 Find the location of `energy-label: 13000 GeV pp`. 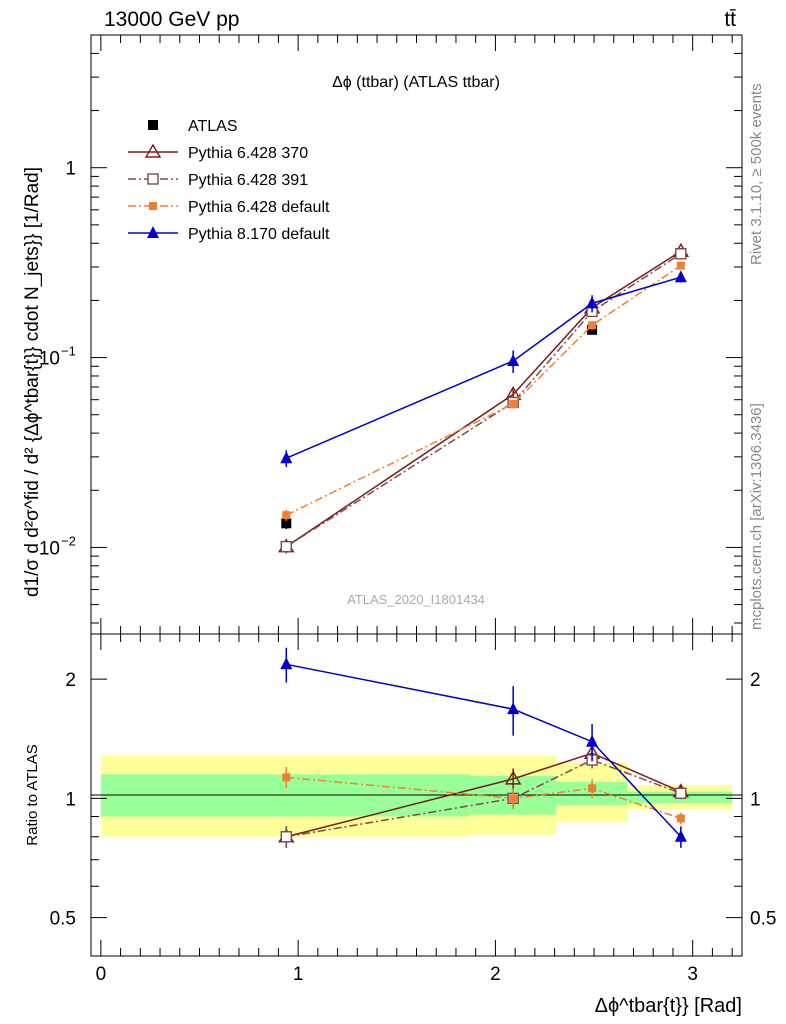

energy-label: 13000 GeV pp is located at coordinates (171, 19).